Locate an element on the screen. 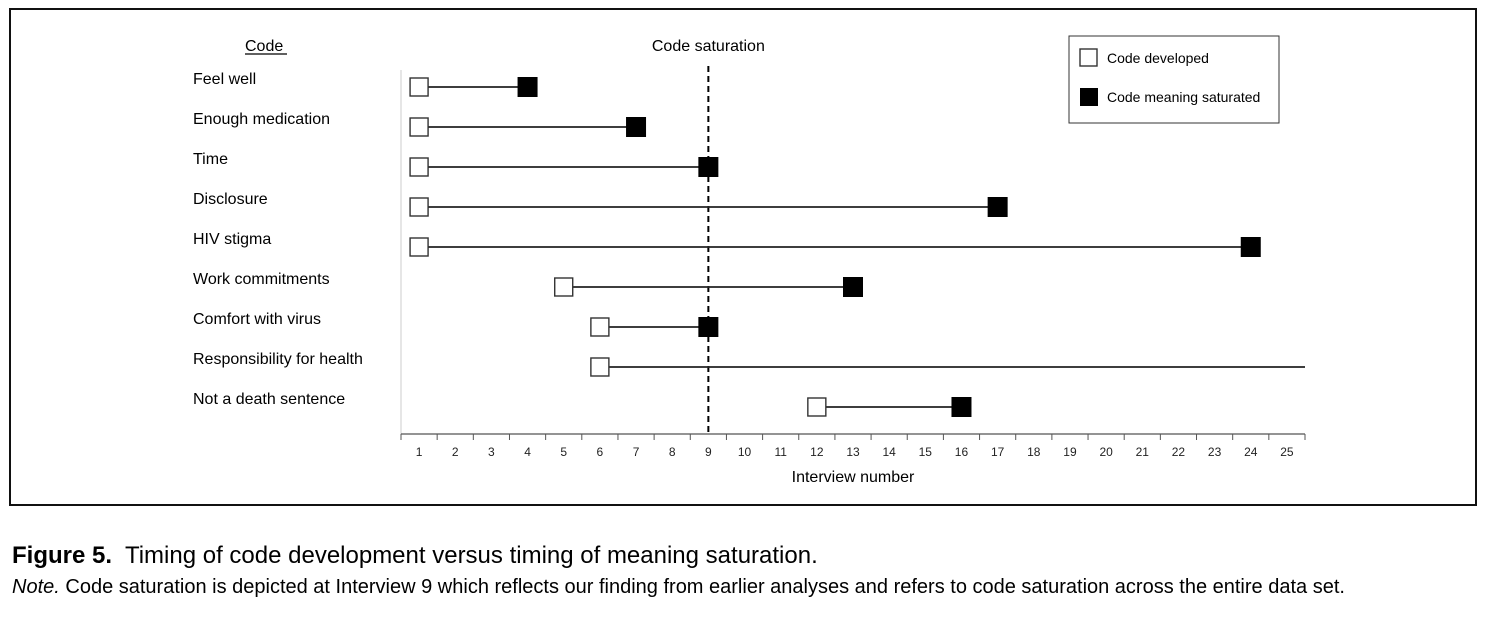 The image size is (1490, 631). code-label: Responsibility for health is located at coordinates (278, 359).